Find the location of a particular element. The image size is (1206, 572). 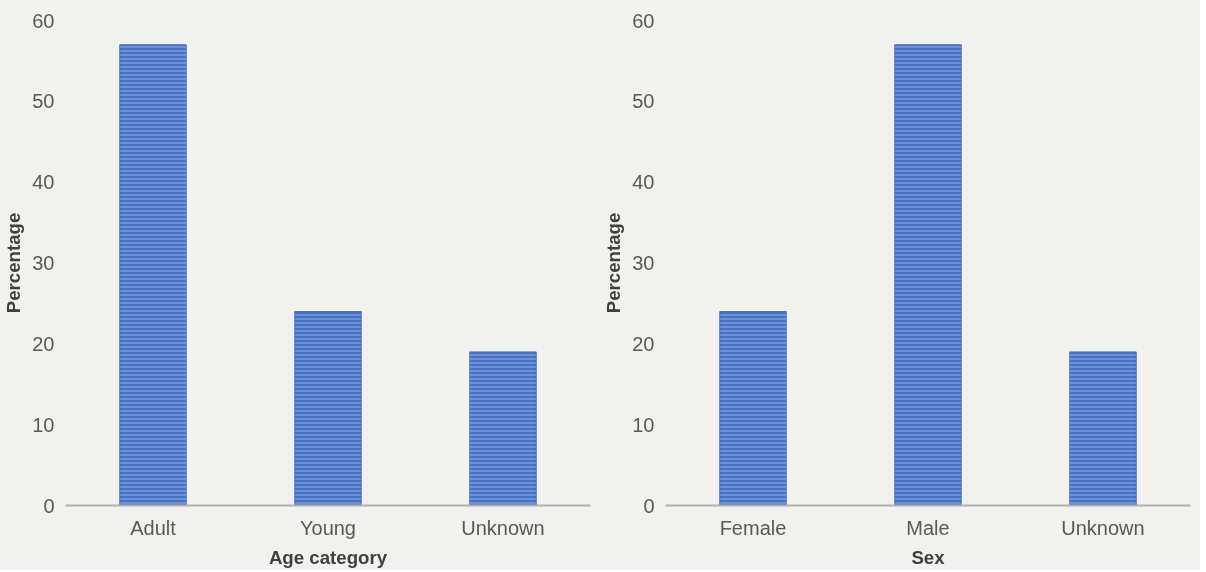

x-tick-label: Male is located at coordinates (928, 527).